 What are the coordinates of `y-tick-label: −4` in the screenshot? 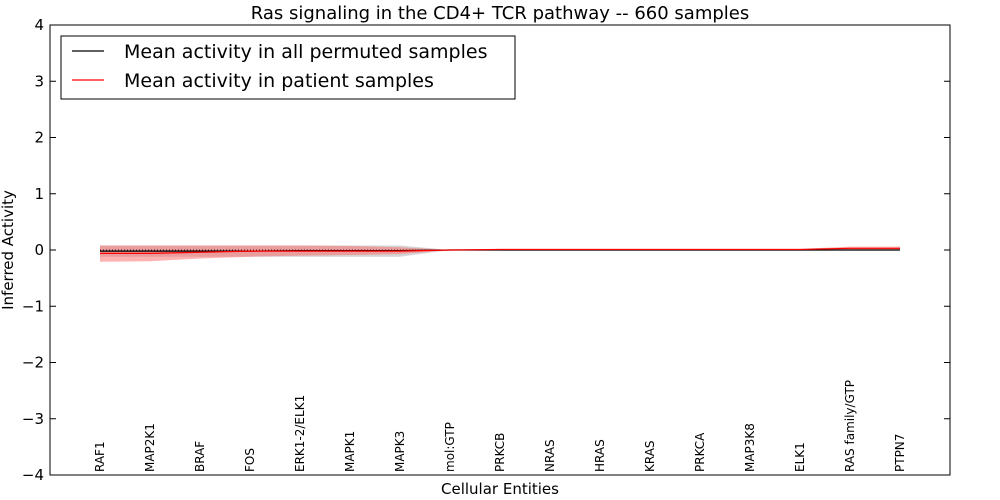 It's located at (33, 475).